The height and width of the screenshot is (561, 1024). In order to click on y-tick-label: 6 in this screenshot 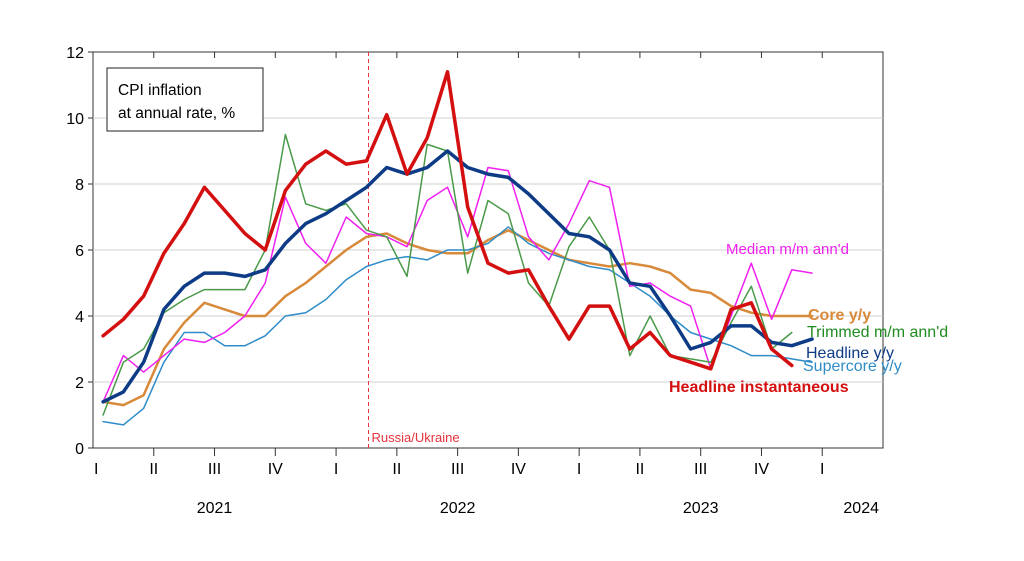, I will do `click(79, 251)`.